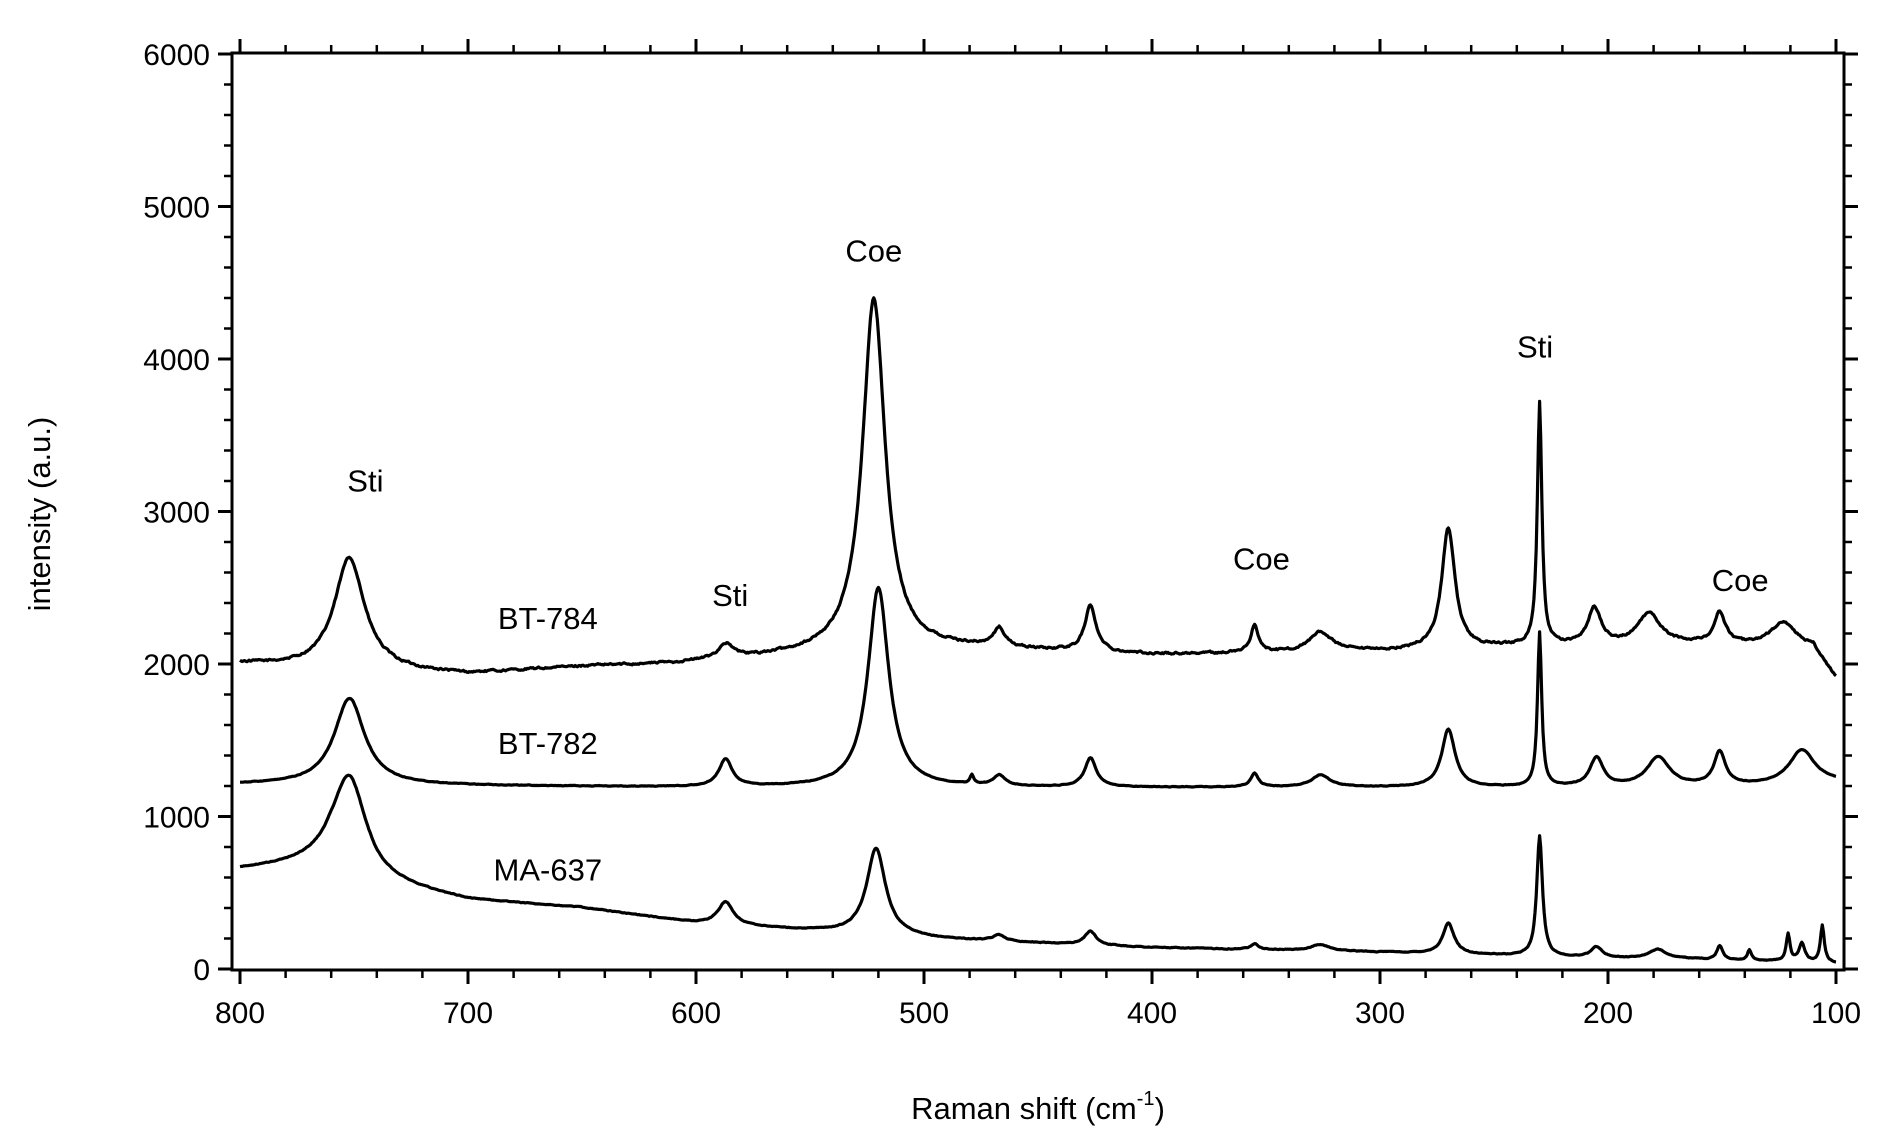  What do you see at coordinates (548, 743) in the screenshot?
I see `annotation-label: BT-782` at bounding box center [548, 743].